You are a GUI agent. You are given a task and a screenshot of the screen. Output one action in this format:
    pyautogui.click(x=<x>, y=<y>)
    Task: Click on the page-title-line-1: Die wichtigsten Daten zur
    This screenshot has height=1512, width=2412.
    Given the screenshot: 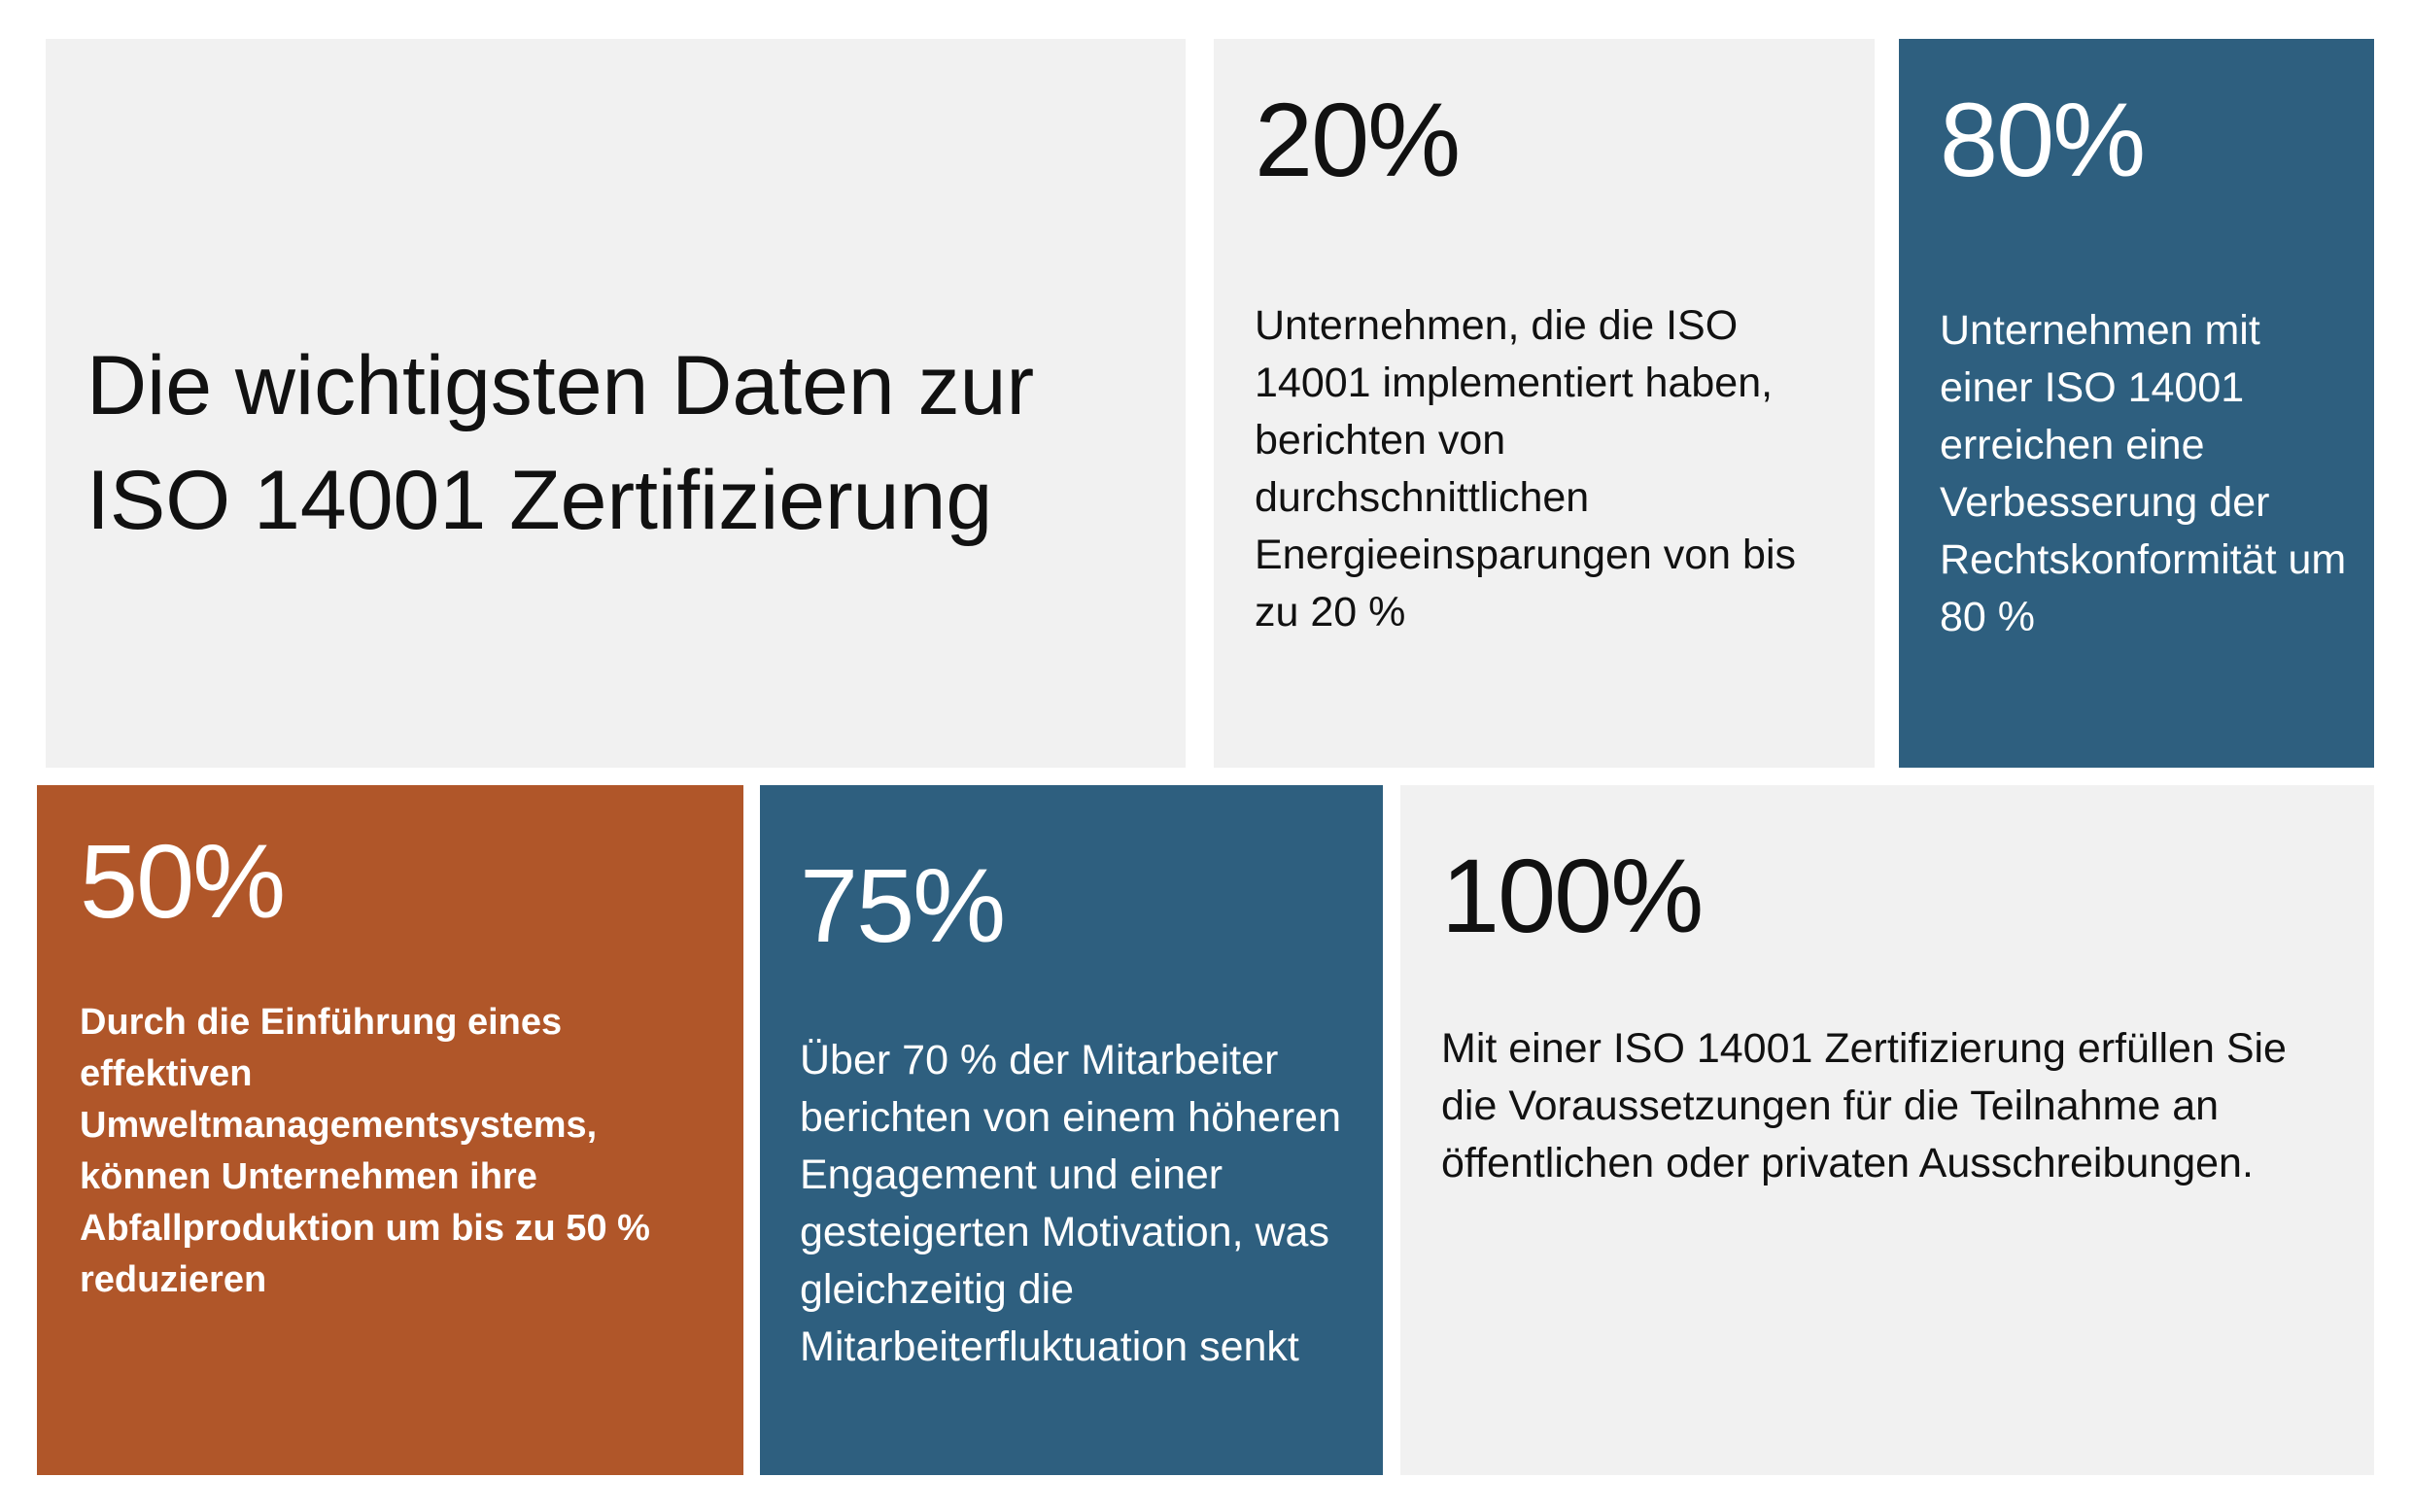 What is the action you would take?
    pyautogui.click(x=560, y=385)
    